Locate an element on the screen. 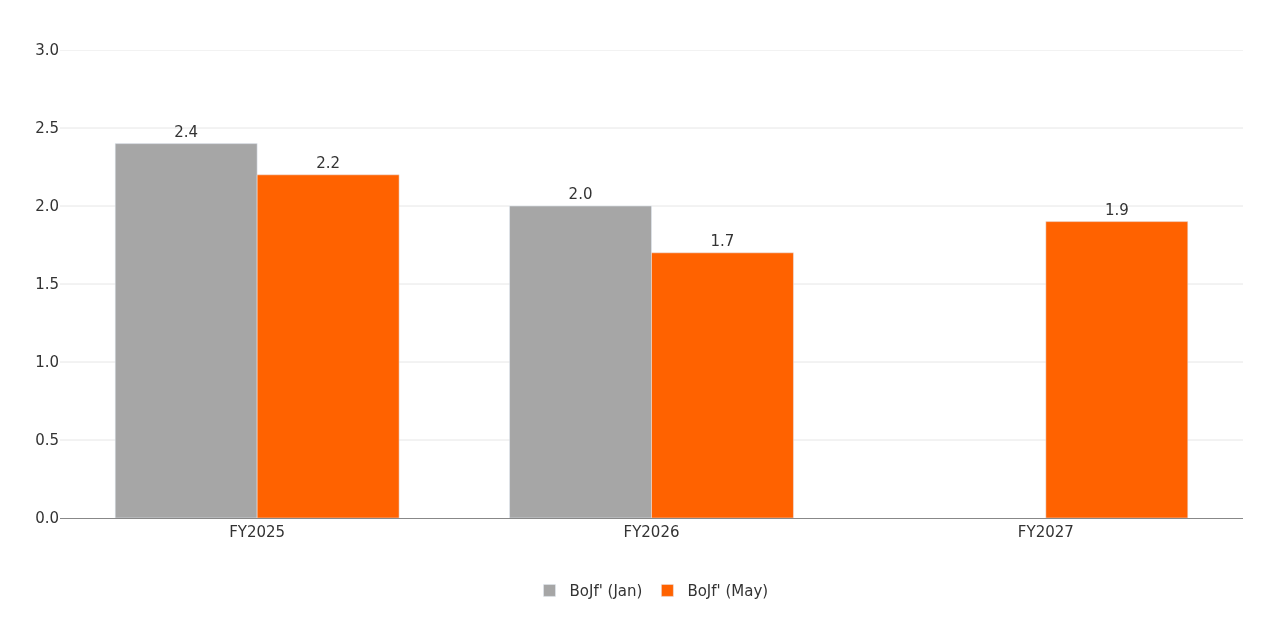 The width and height of the screenshot is (1283, 619). y-tick-label: 0.0 is located at coordinates (47, 518).